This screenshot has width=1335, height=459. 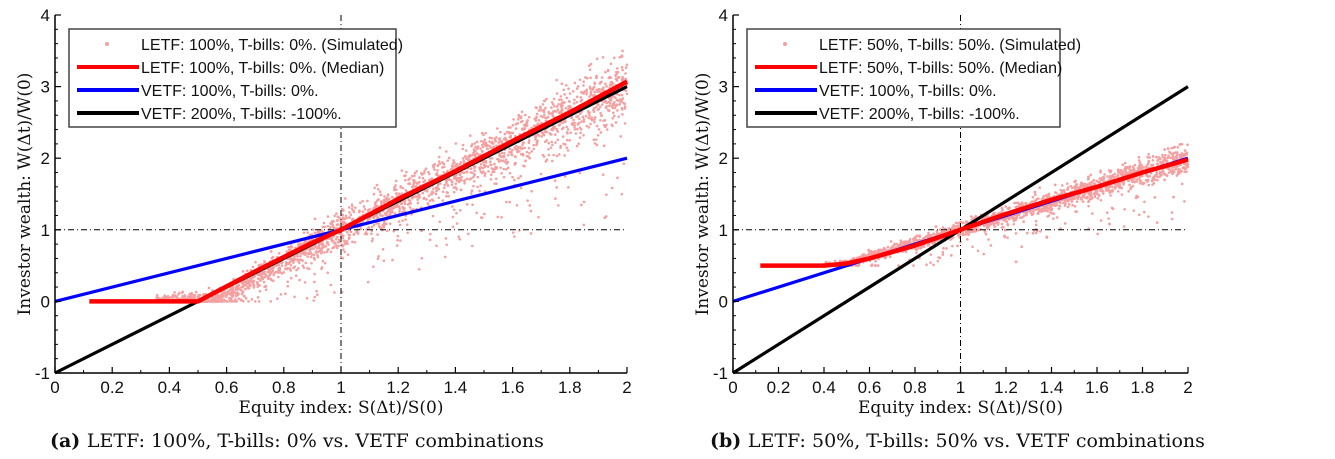 I want to click on y-tick-label: 3, so click(x=45, y=87).